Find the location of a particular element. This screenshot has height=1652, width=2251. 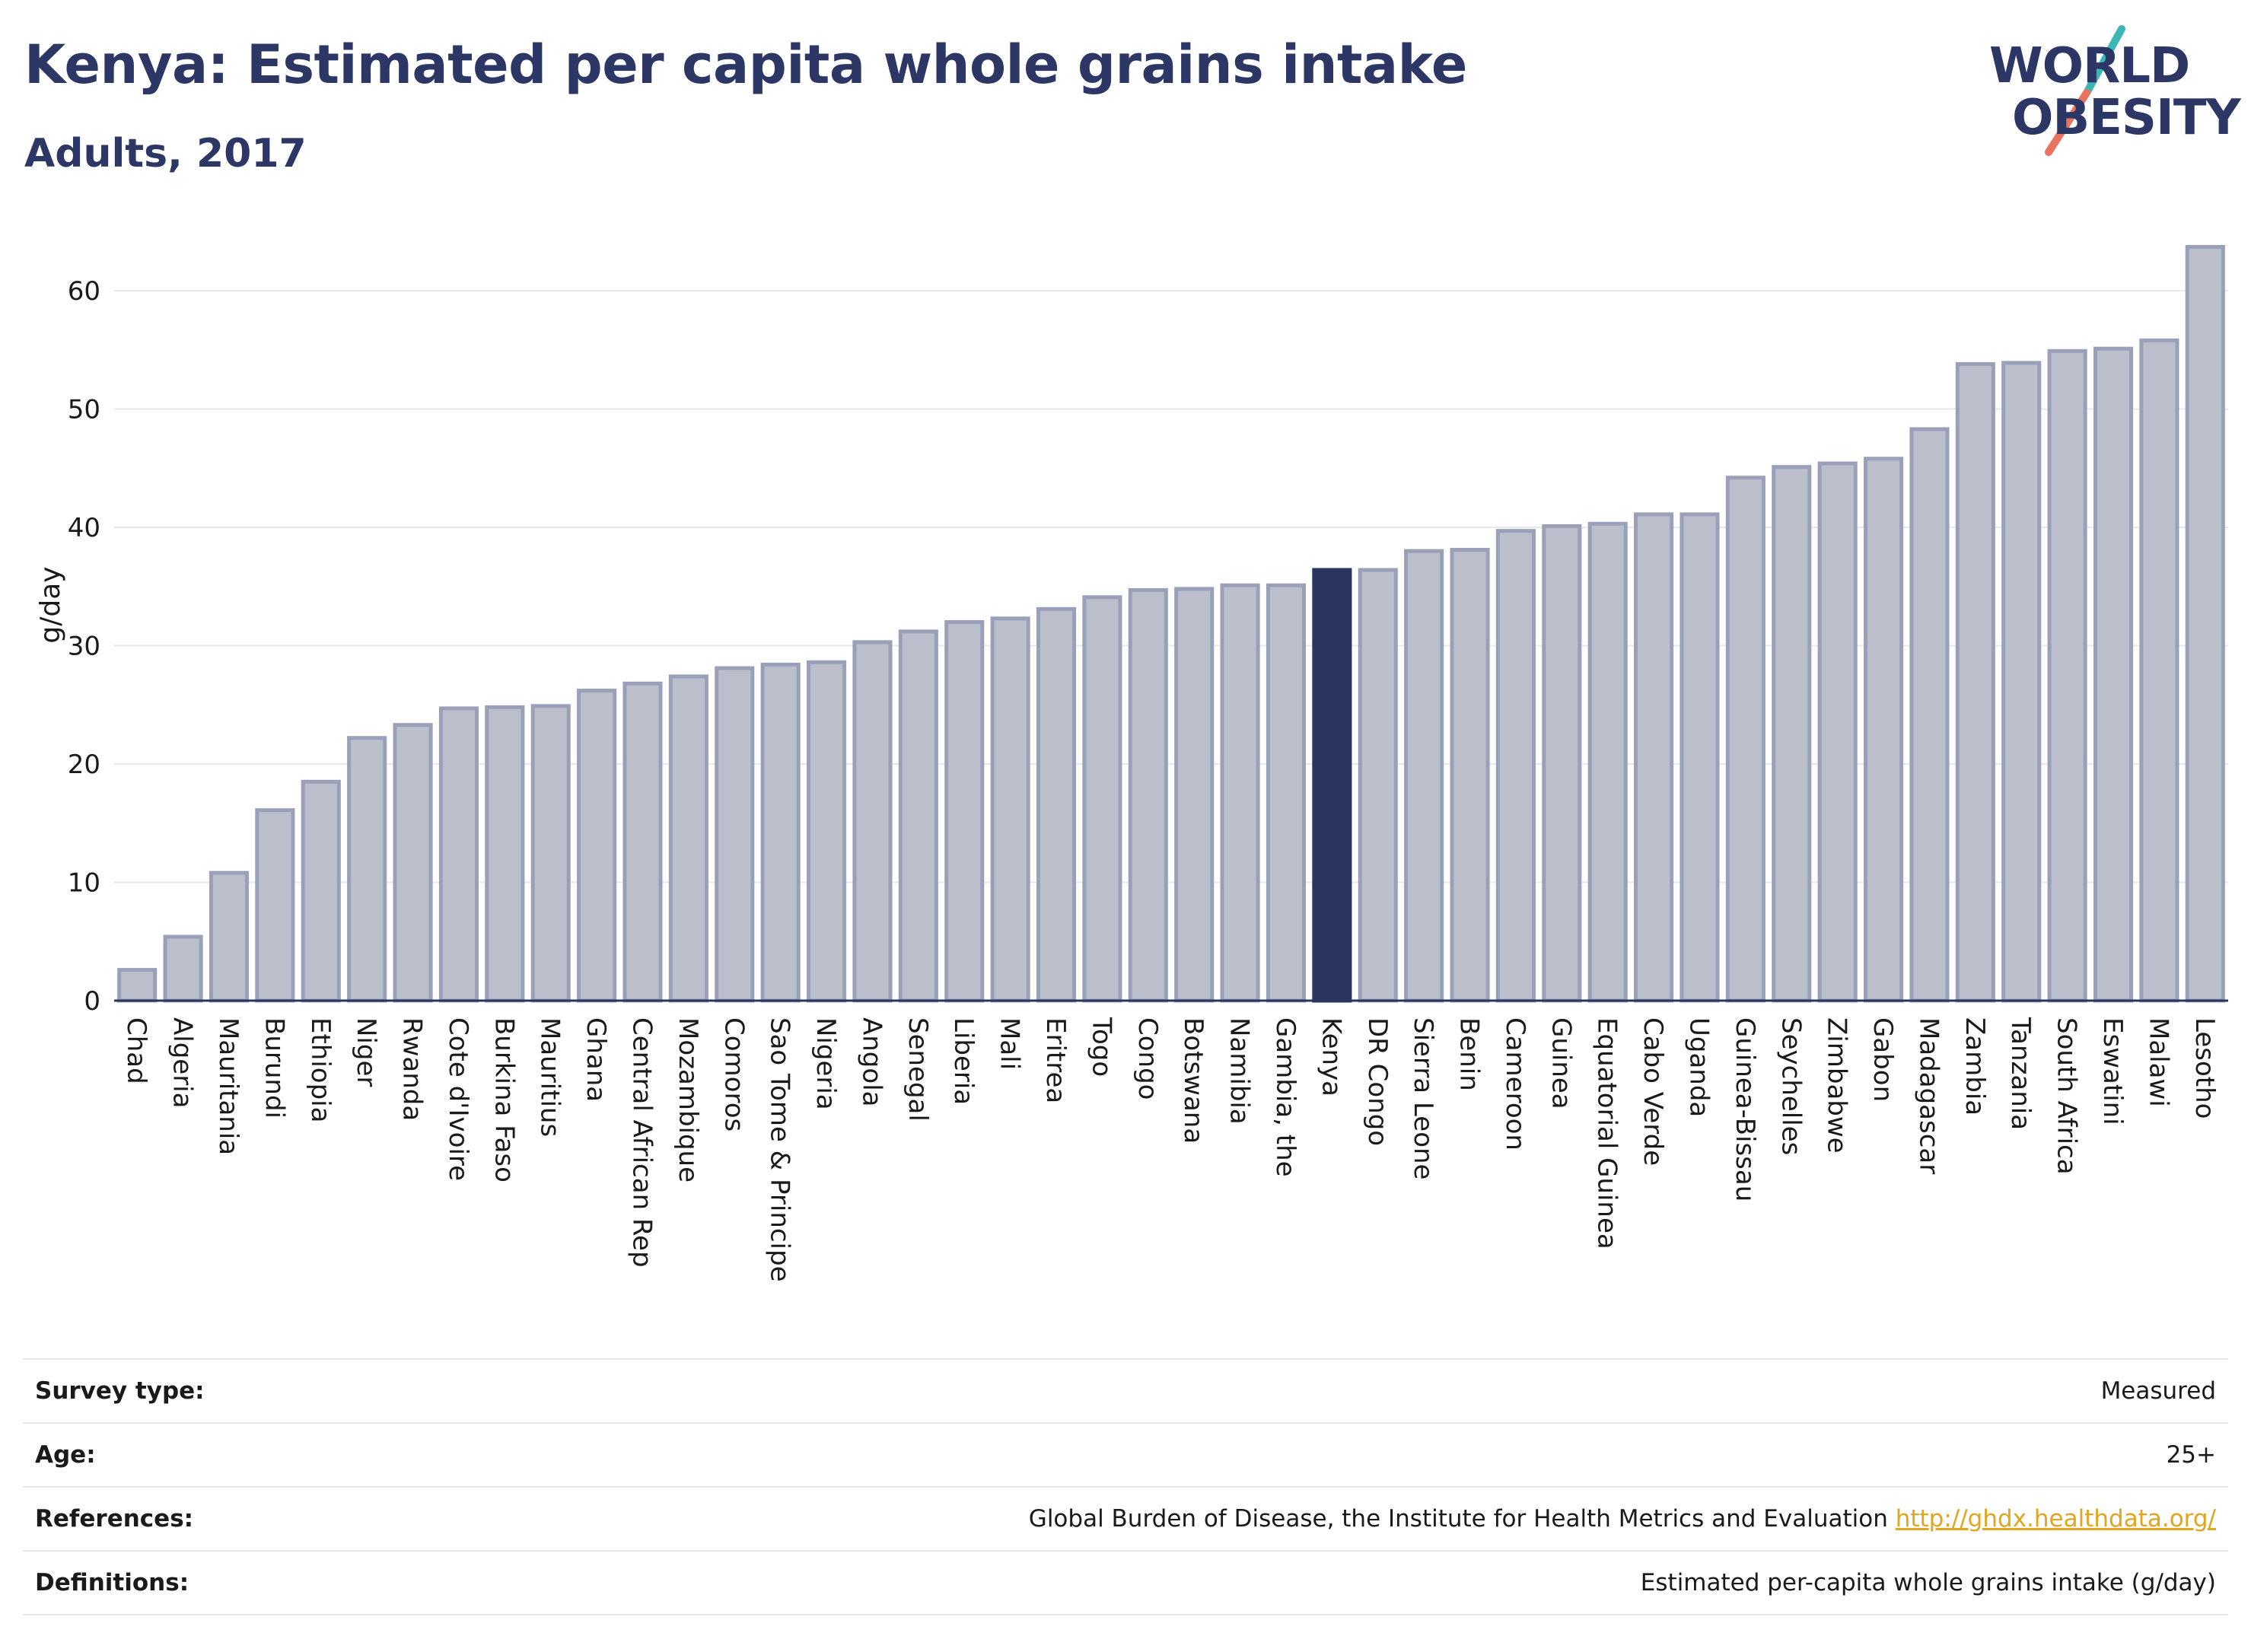

x-tick-label: Mozambique is located at coordinates (688, 1100).